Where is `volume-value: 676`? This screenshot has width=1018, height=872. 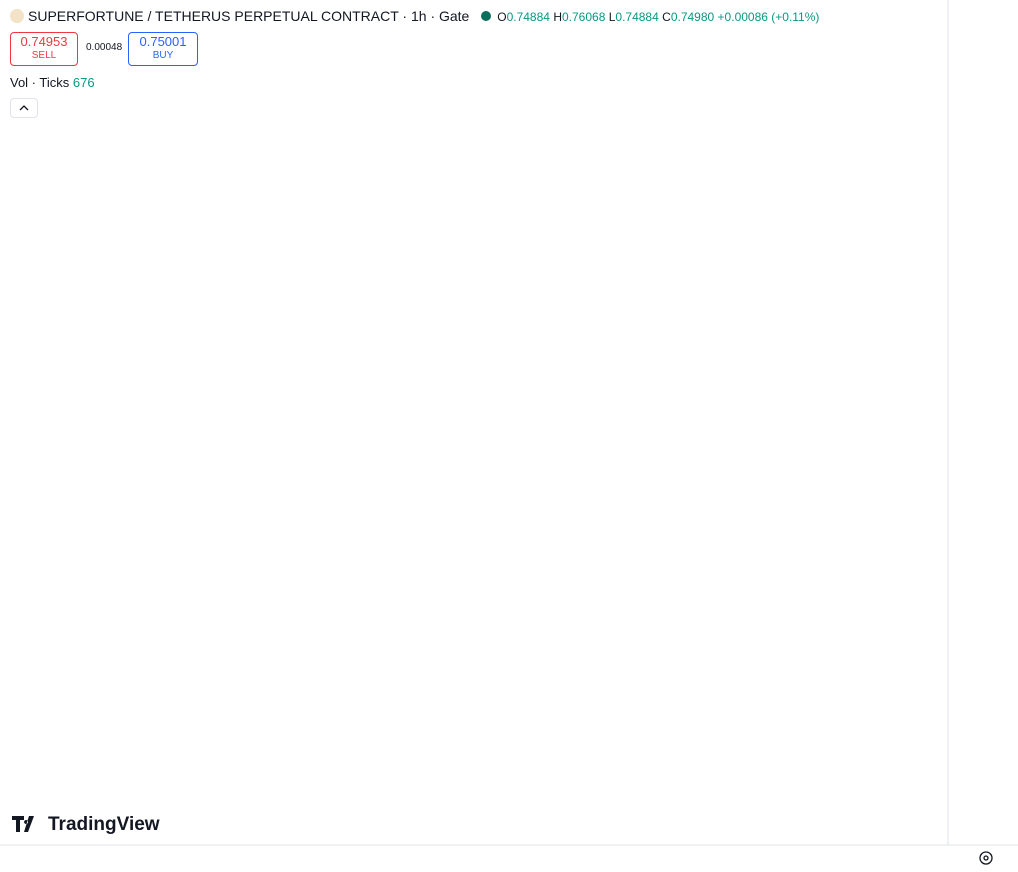
volume-value: 676 is located at coordinates (83, 82).